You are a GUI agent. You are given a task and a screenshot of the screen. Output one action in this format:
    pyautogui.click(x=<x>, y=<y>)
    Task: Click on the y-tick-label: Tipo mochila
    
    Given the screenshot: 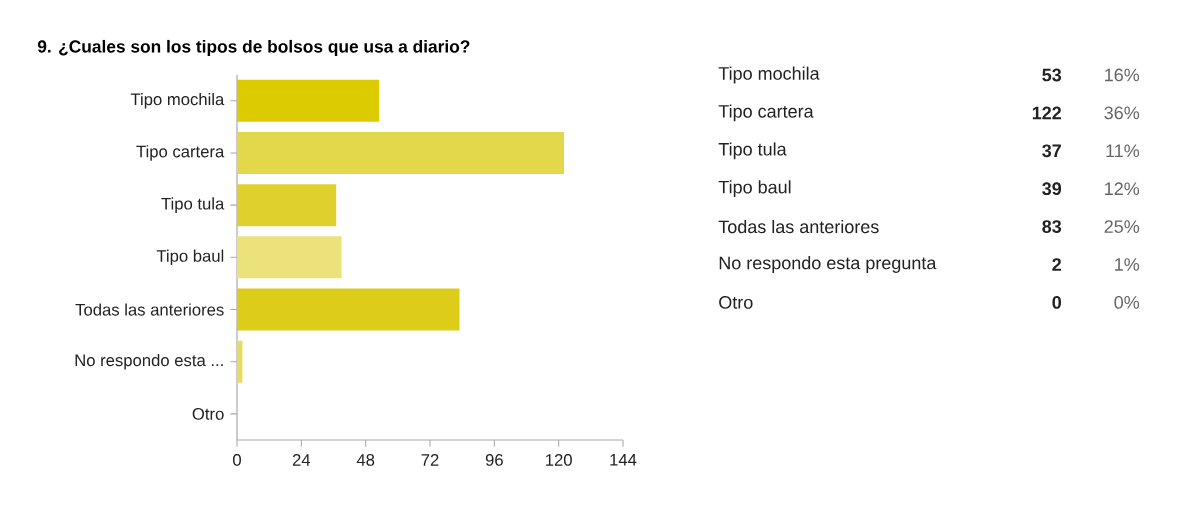 What is the action you would take?
    pyautogui.click(x=177, y=100)
    